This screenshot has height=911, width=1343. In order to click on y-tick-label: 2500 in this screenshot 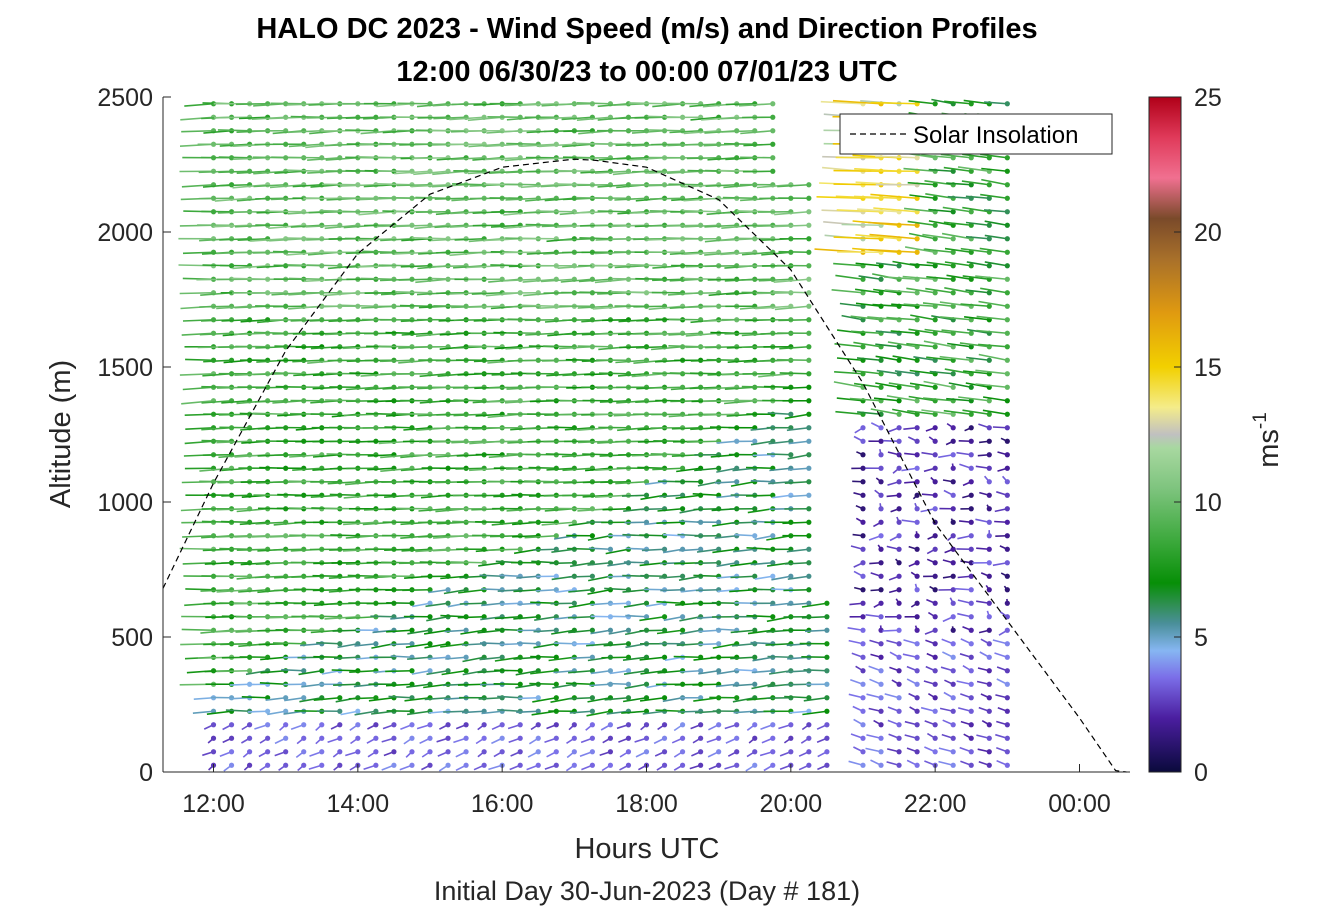, I will do `click(125, 98)`.